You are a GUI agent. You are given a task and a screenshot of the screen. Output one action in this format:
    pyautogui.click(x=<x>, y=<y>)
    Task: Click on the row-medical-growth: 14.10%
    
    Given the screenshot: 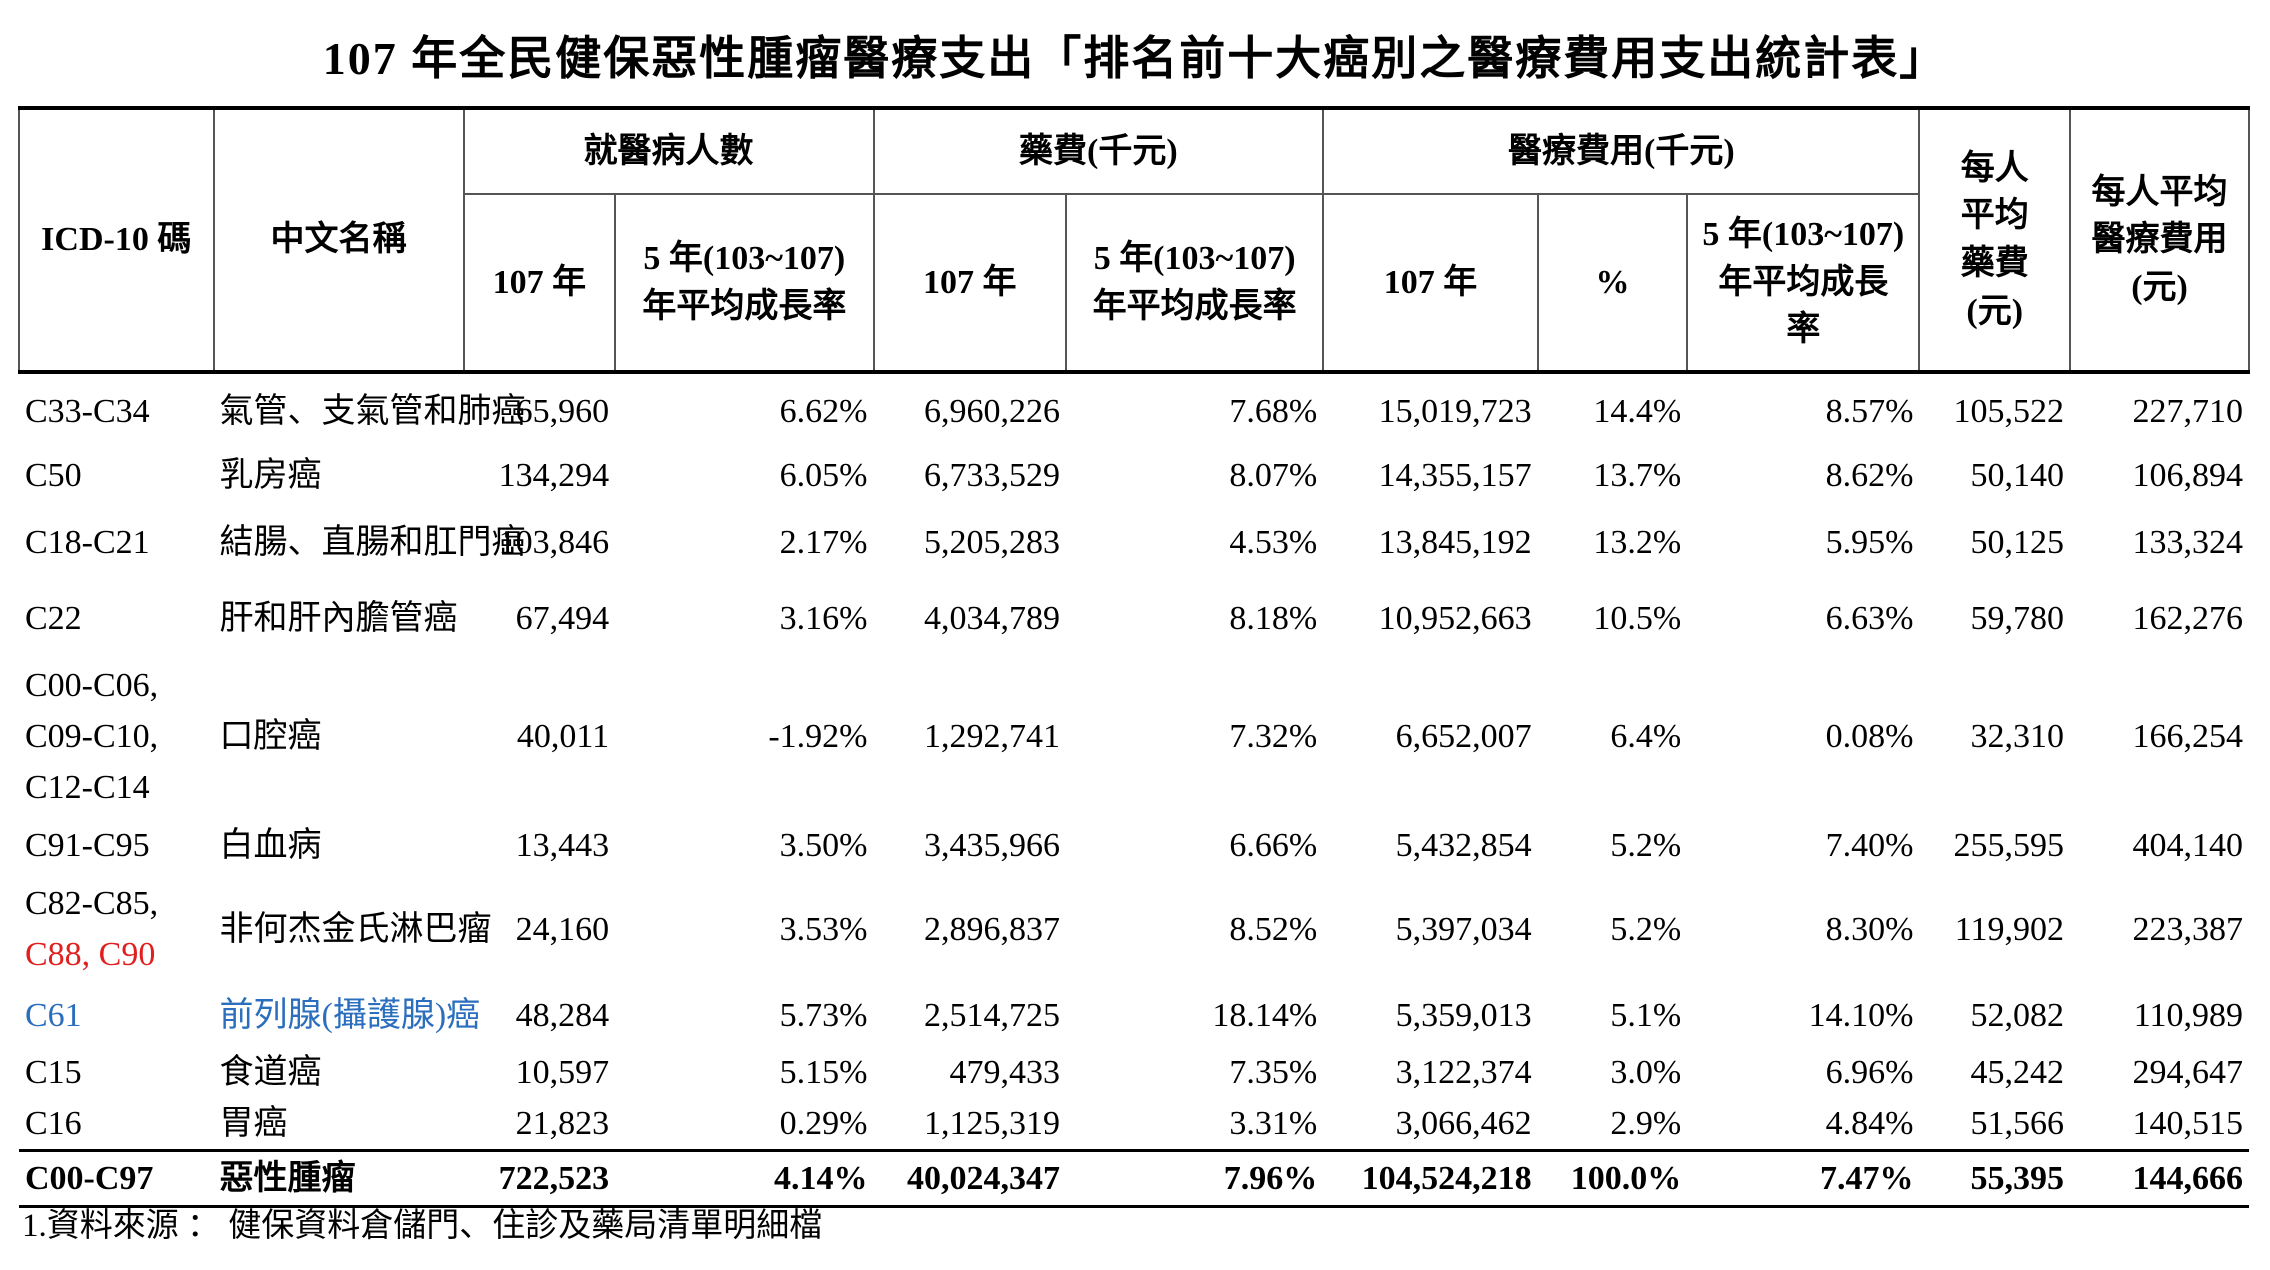 What is the action you would take?
    pyautogui.click(x=1861, y=1015)
    